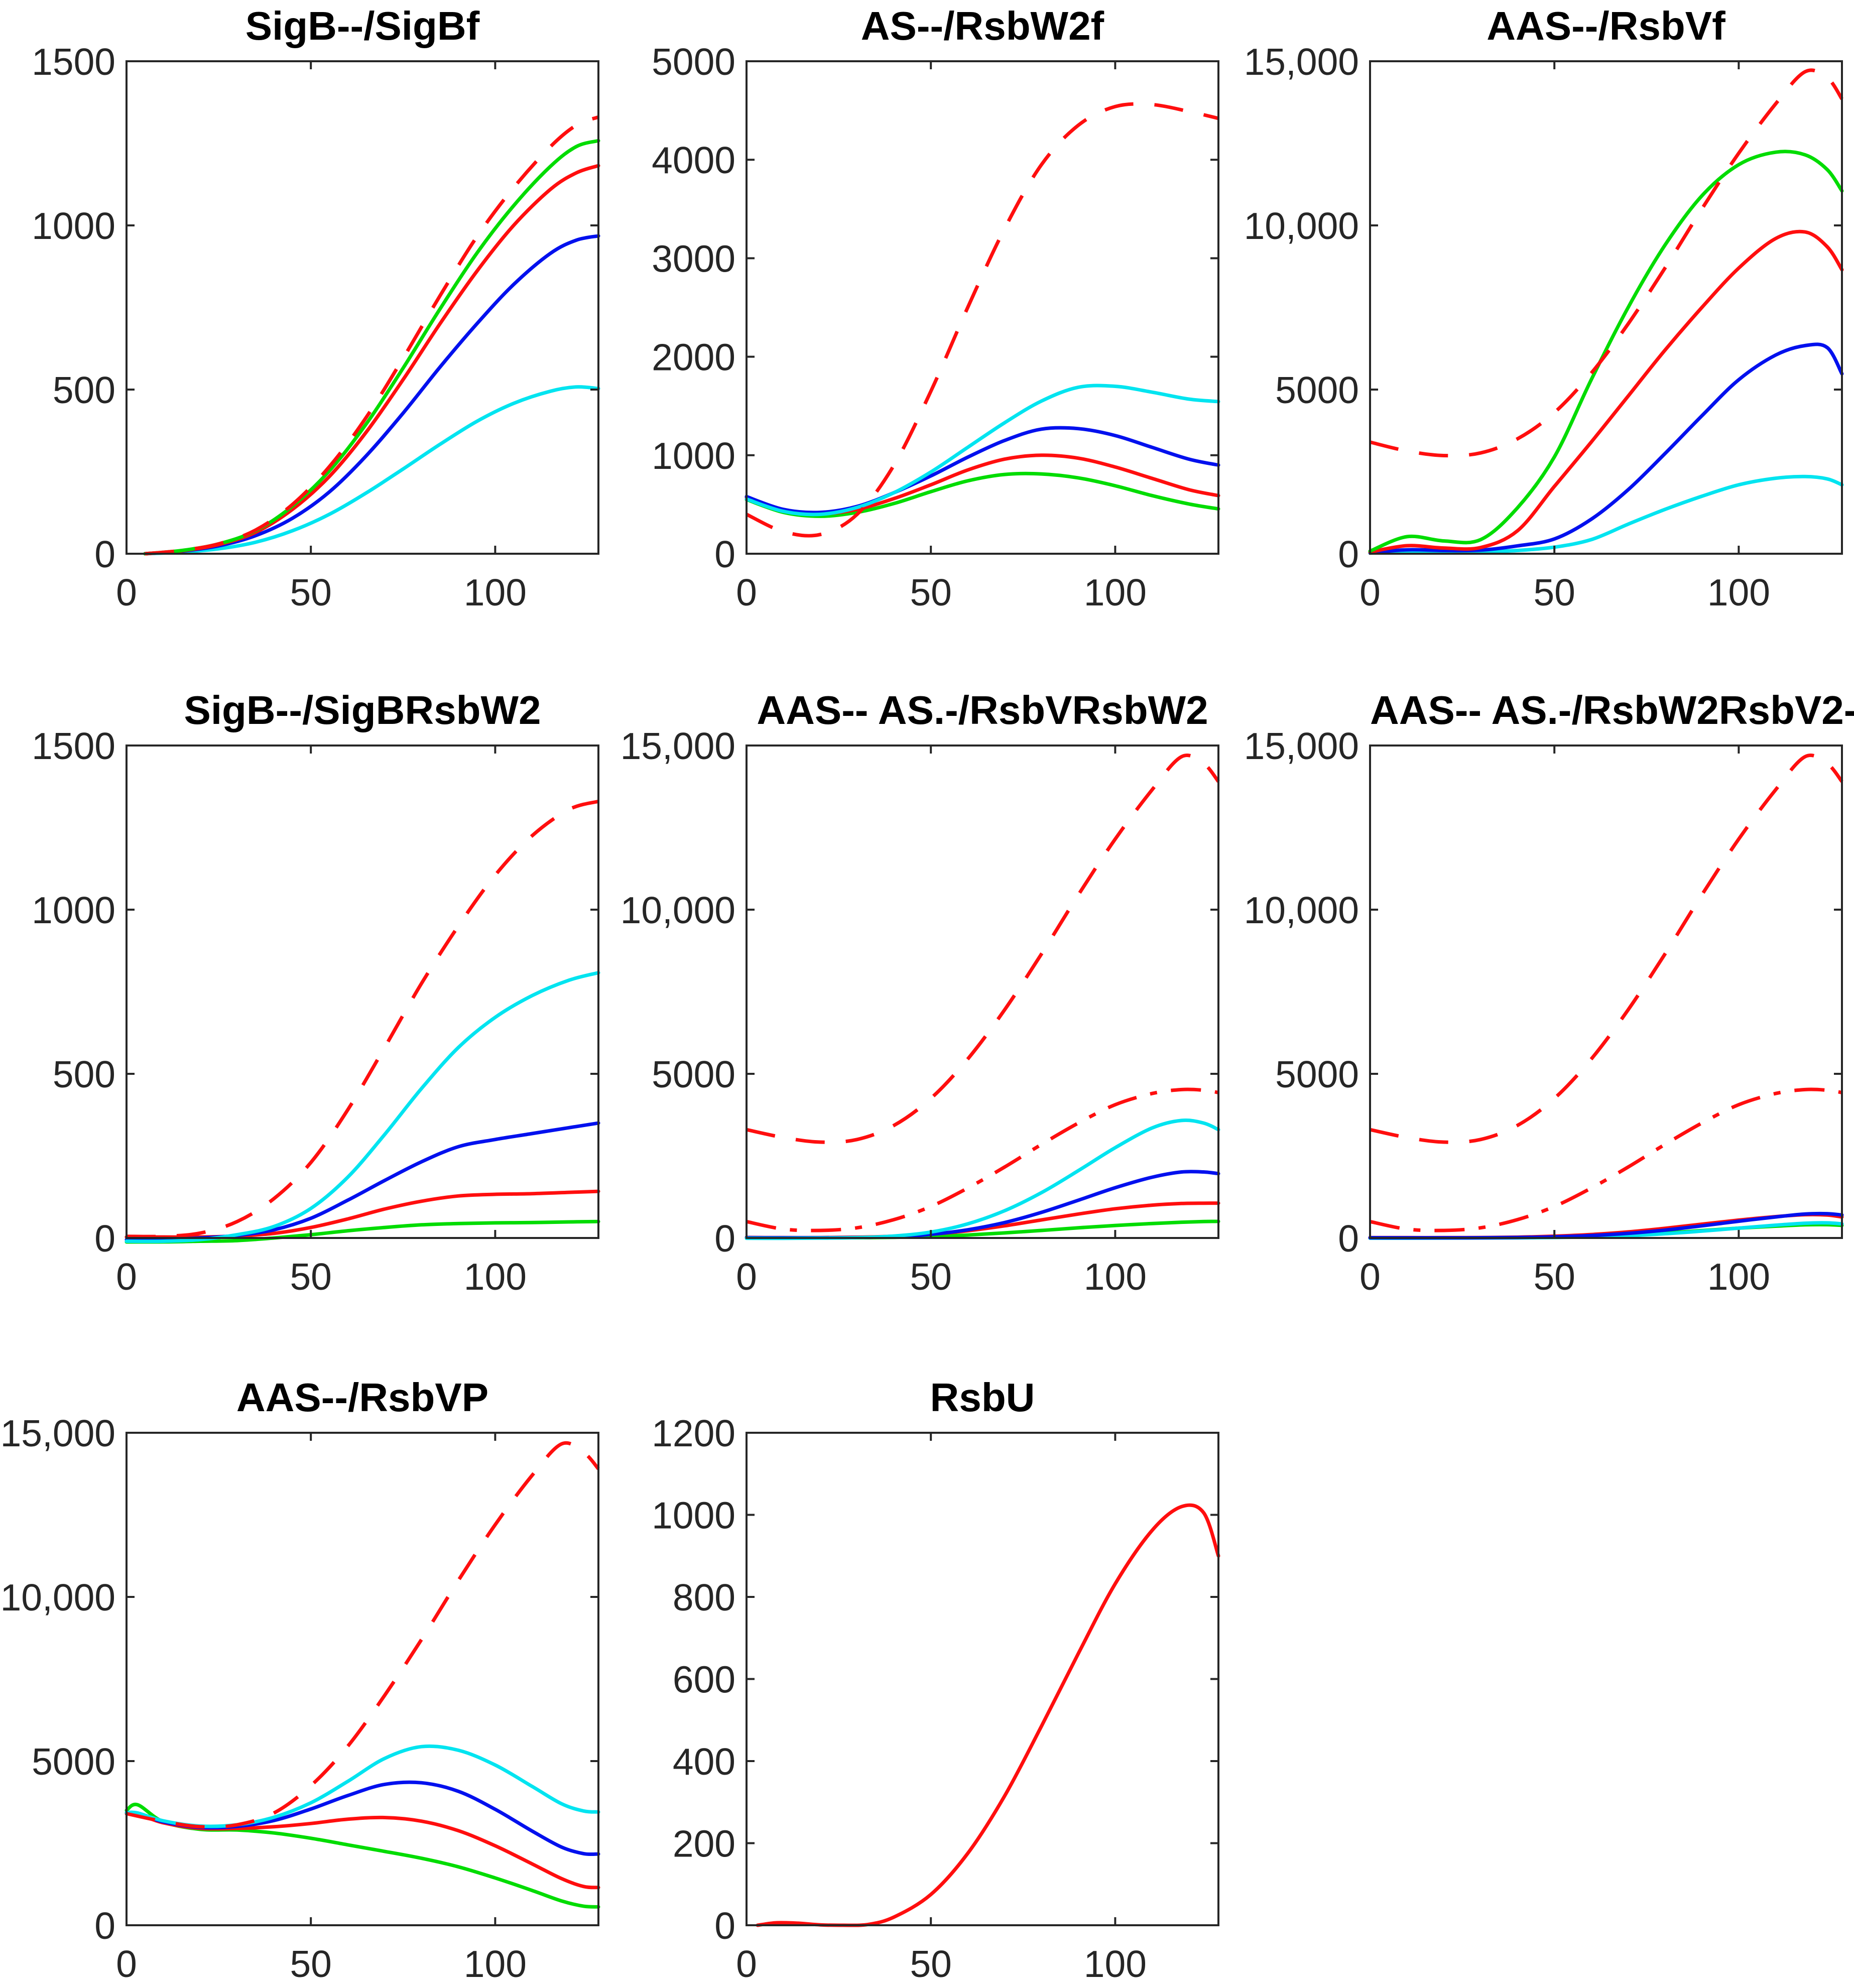 This screenshot has height=1988, width=1854. I want to click on subplot-aas-rsbvf: 0 50 100 0 5000 10,000 15,000 AAS--/RsbVf, so click(1547, 318).